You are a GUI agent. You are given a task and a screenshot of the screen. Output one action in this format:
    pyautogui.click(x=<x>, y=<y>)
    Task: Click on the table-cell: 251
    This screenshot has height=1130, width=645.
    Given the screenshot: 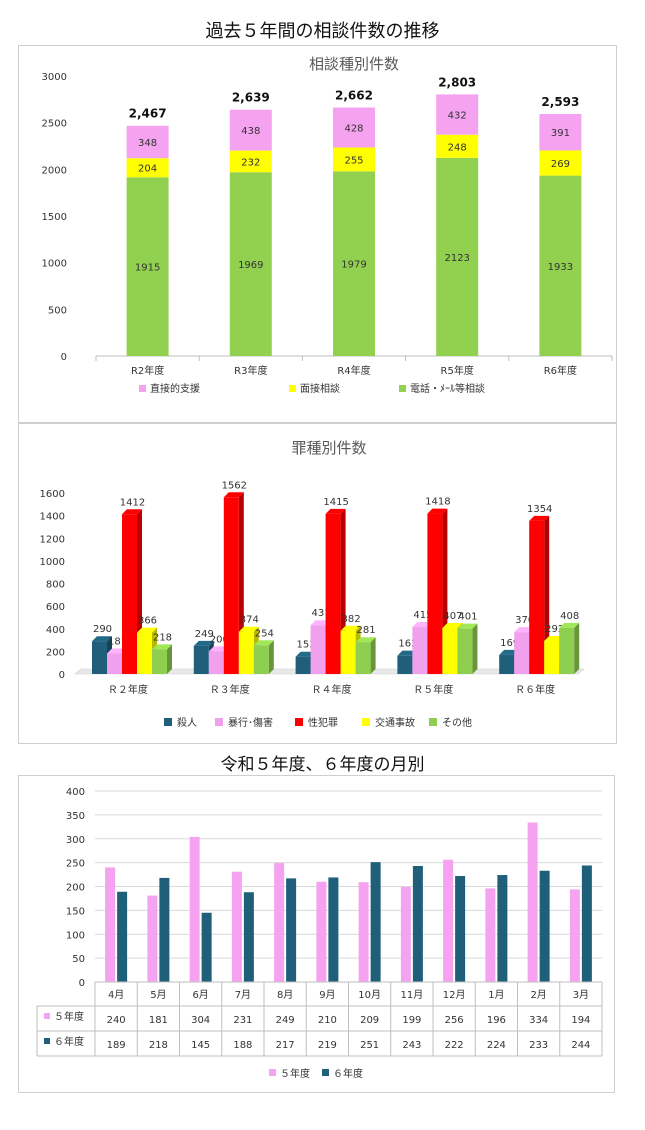 What is the action you would take?
    pyautogui.click(x=369, y=1045)
    